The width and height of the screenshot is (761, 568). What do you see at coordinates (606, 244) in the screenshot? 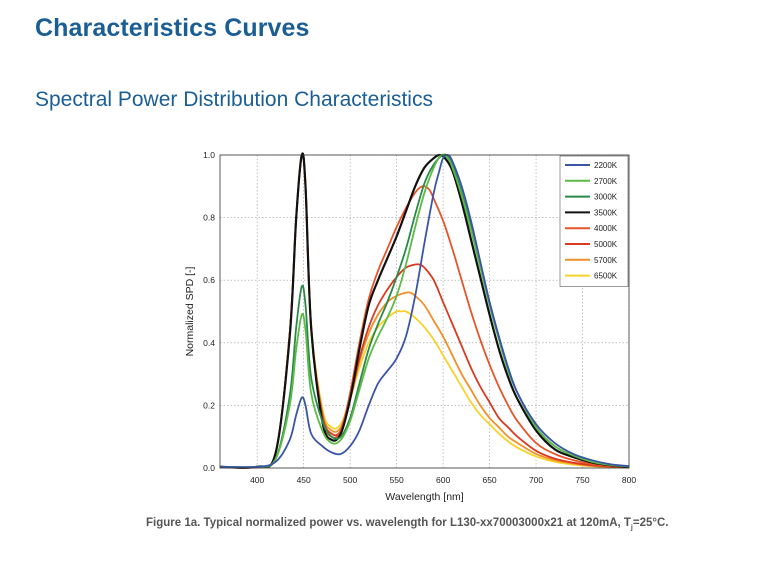
I see `legend-label-5000k: 5000K` at bounding box center [606, 244].